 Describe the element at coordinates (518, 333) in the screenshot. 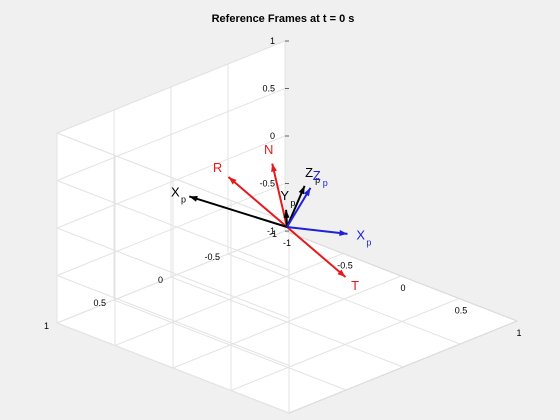

I see `x-tick-label: 1` at that location.